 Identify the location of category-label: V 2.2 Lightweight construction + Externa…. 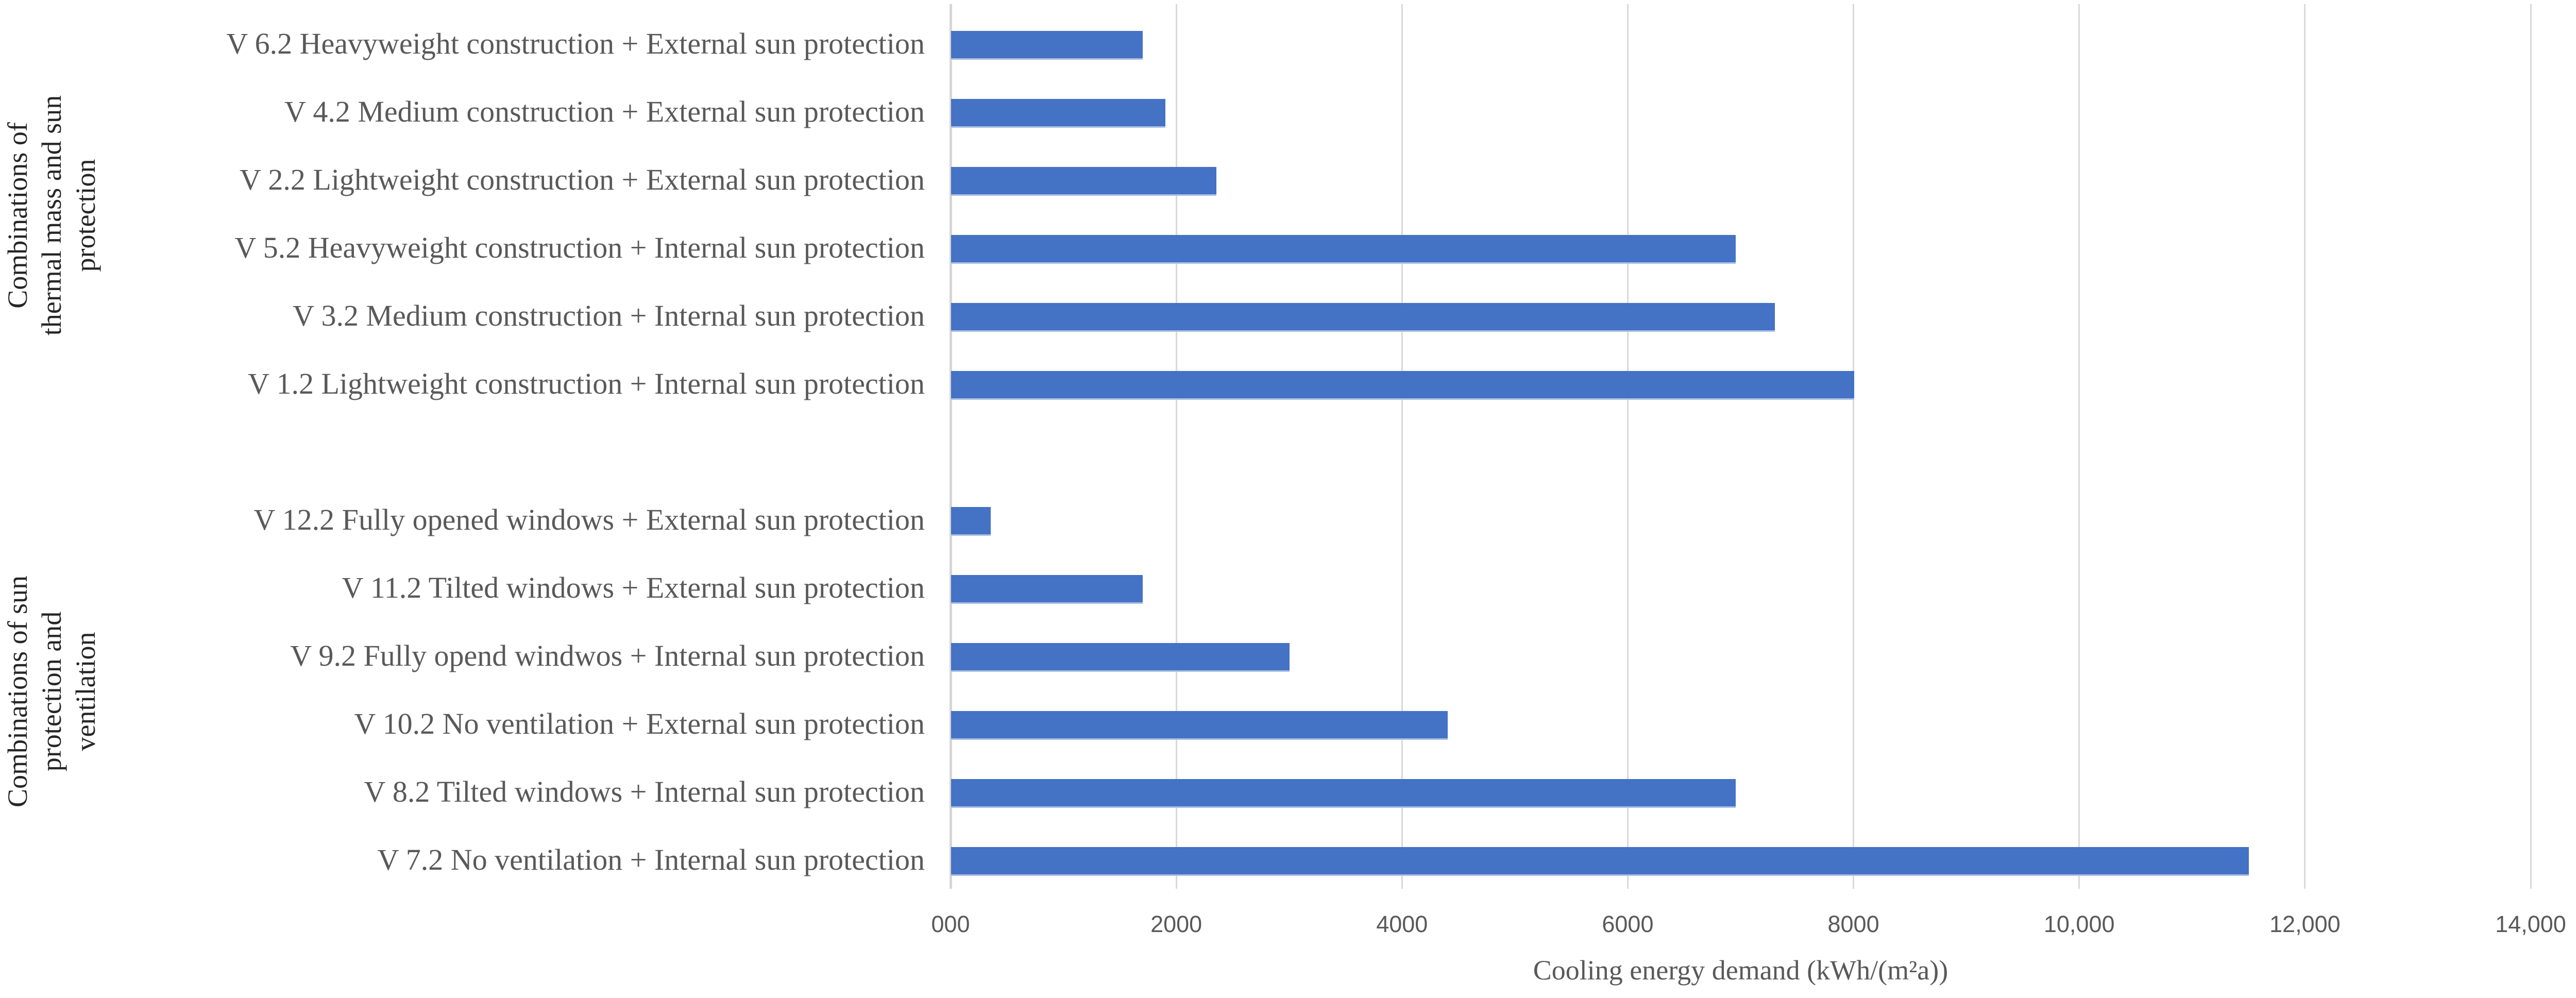
(582, 179).